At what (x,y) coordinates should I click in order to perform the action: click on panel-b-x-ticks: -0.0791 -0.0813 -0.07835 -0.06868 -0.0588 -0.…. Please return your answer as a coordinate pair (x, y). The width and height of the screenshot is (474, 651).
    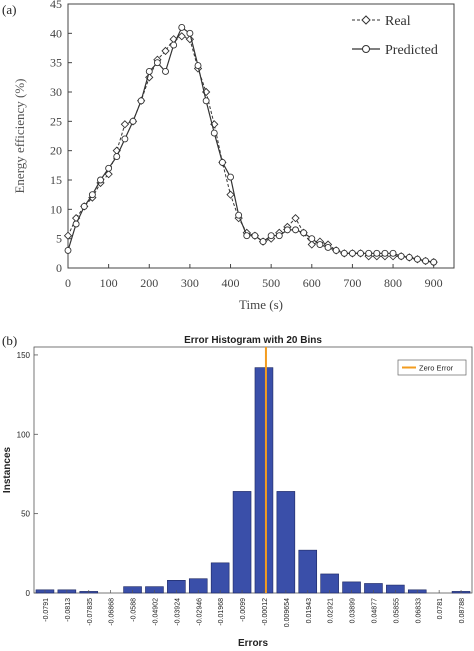
    Looking at the image, I should click on (254, 608).